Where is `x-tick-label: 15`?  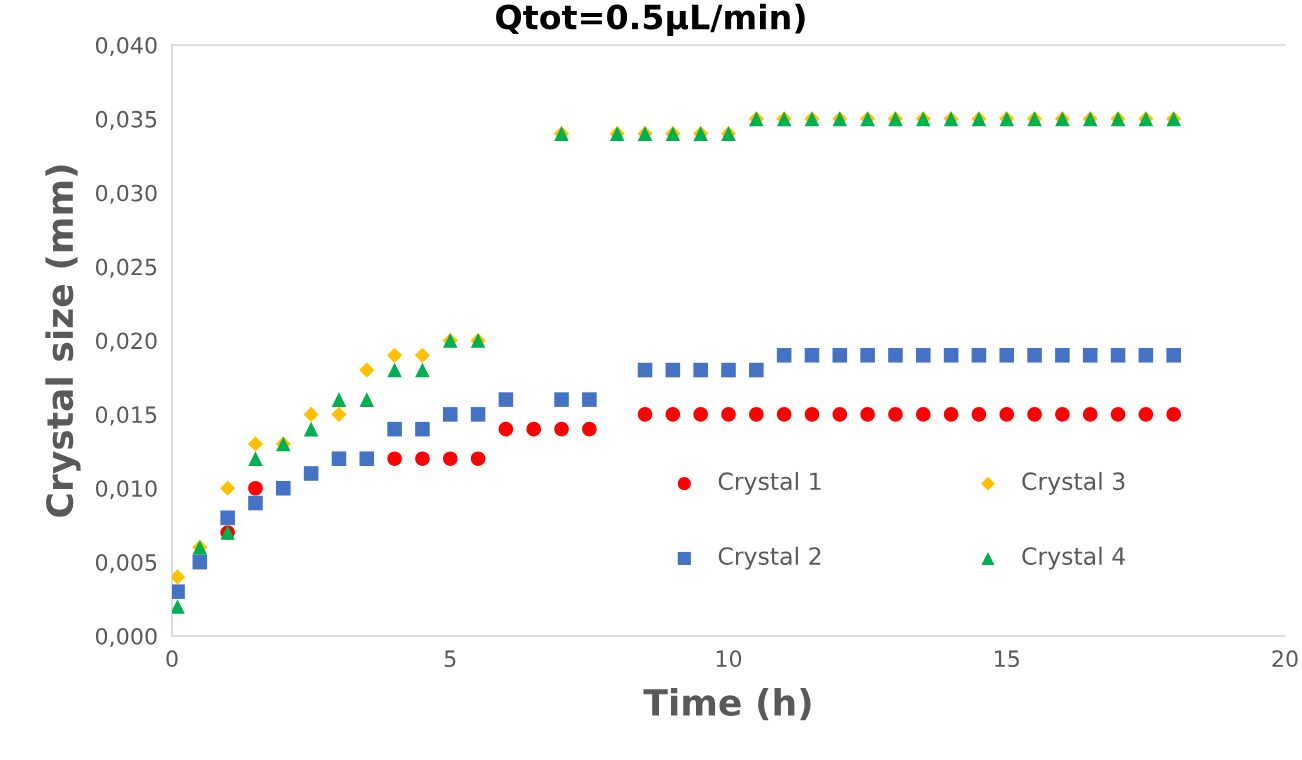
x-tick-label: 15 is located at coordinates (1007, 659).